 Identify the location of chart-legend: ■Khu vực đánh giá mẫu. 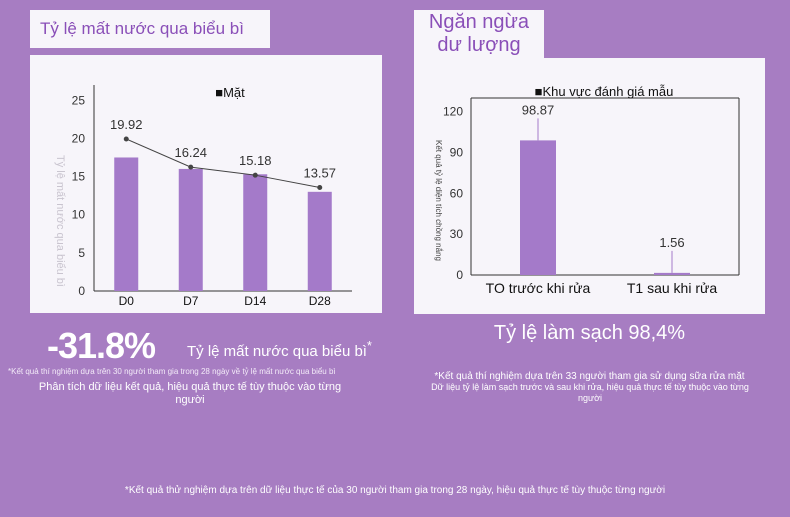
(604, 91).